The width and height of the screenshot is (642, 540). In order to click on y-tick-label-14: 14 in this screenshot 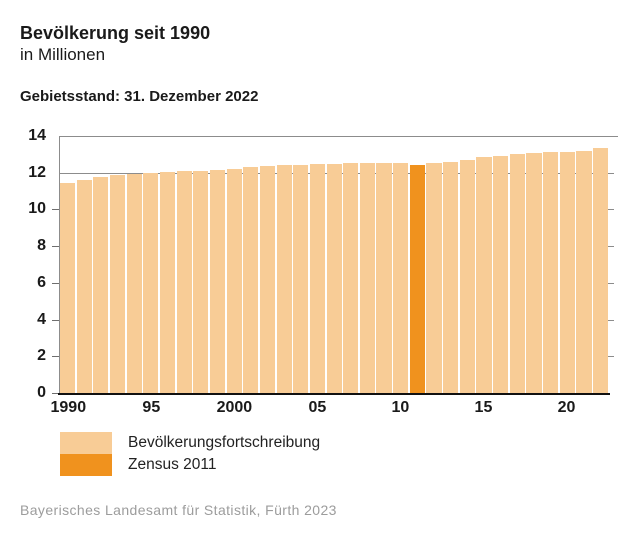, I will do `click(37, 135)`.